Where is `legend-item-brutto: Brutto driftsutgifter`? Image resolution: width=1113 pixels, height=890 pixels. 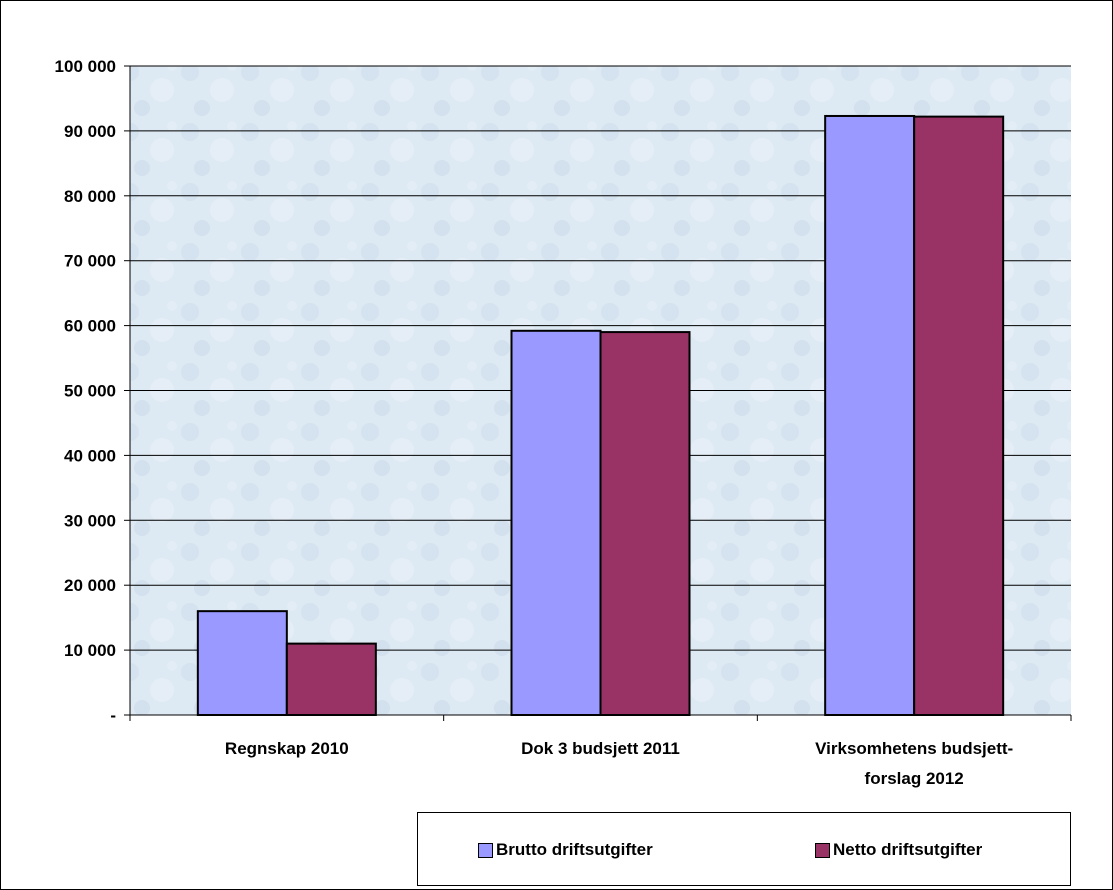 legend-item-brutto: Brutto driftsutgifter is located at coordinates (565, 850).